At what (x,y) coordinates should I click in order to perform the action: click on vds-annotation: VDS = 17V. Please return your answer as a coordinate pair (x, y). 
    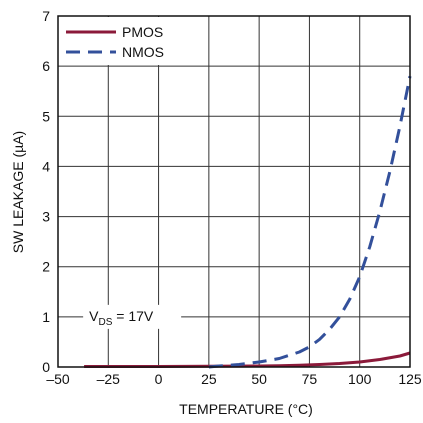
    Looking at the image, I should click on (132, 316).